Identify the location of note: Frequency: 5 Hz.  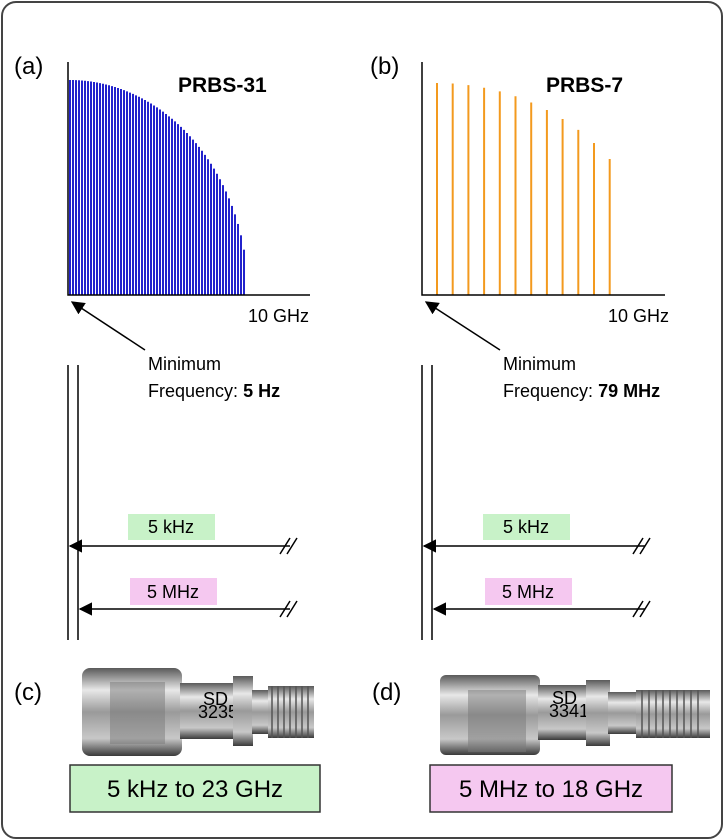
(214, 391).